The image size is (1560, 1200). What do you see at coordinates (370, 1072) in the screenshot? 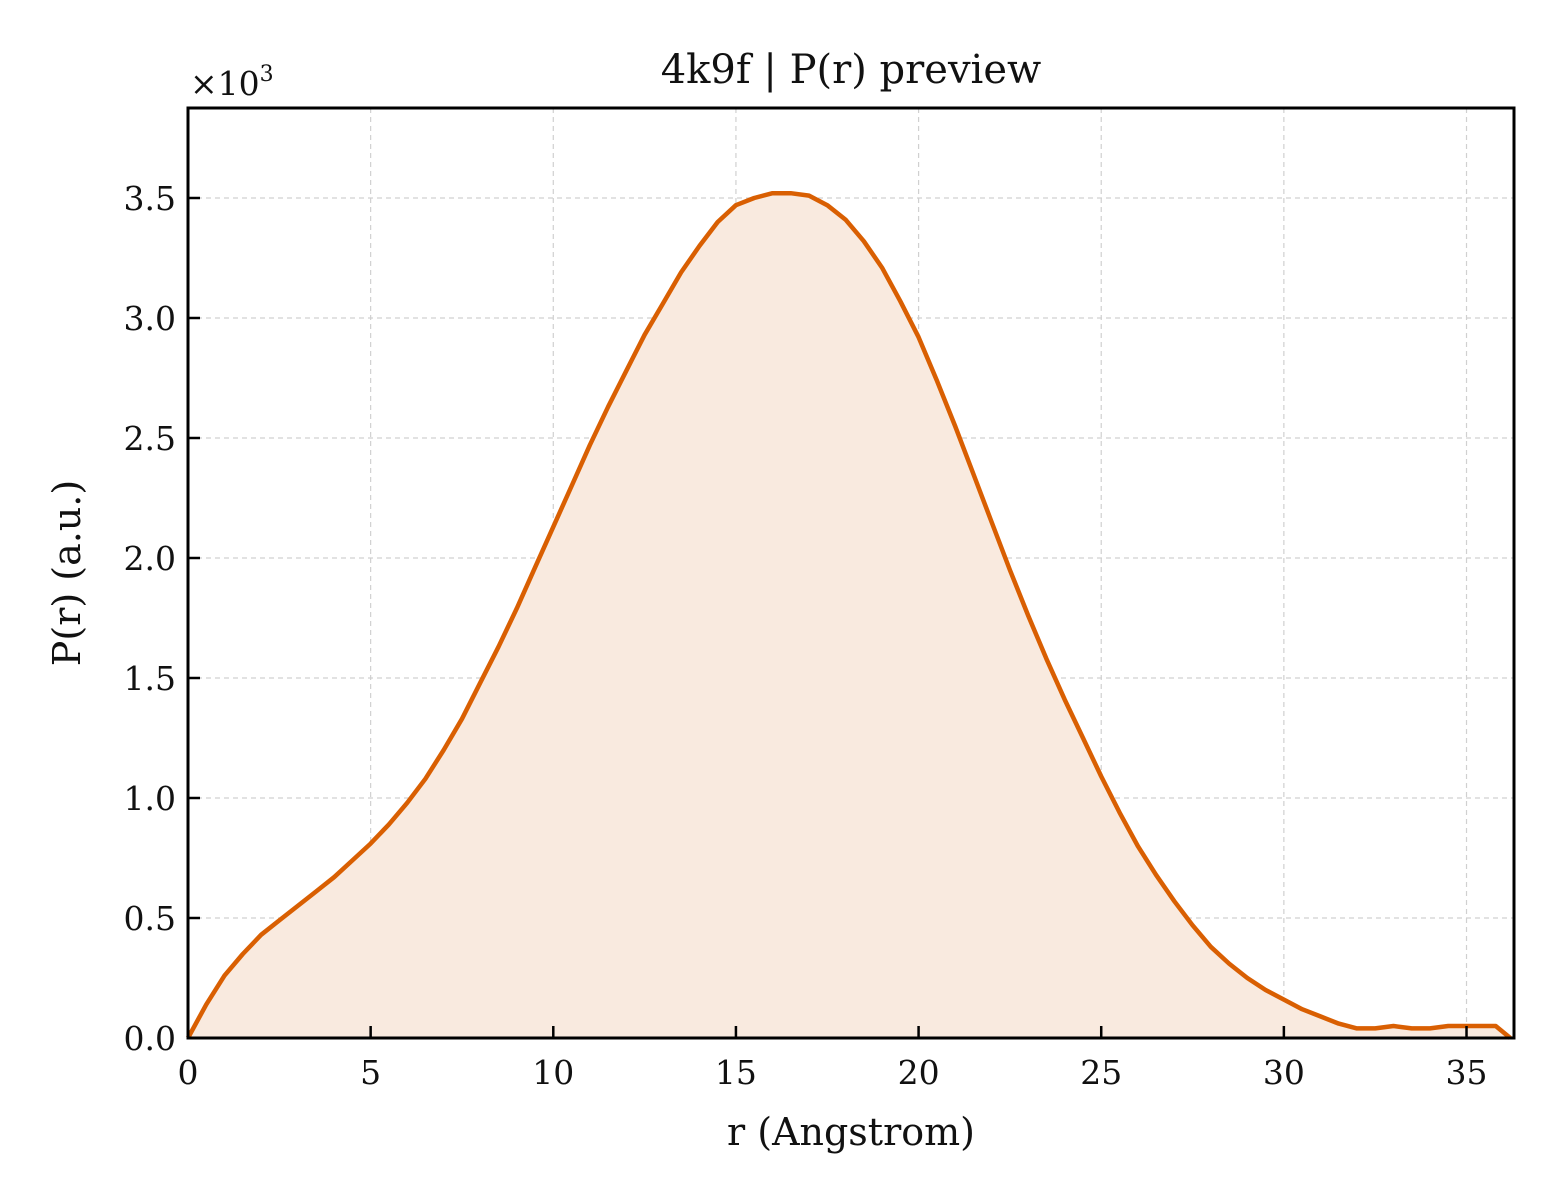
I see `x-tick-label: 5` at bounding box center [370, 1072].